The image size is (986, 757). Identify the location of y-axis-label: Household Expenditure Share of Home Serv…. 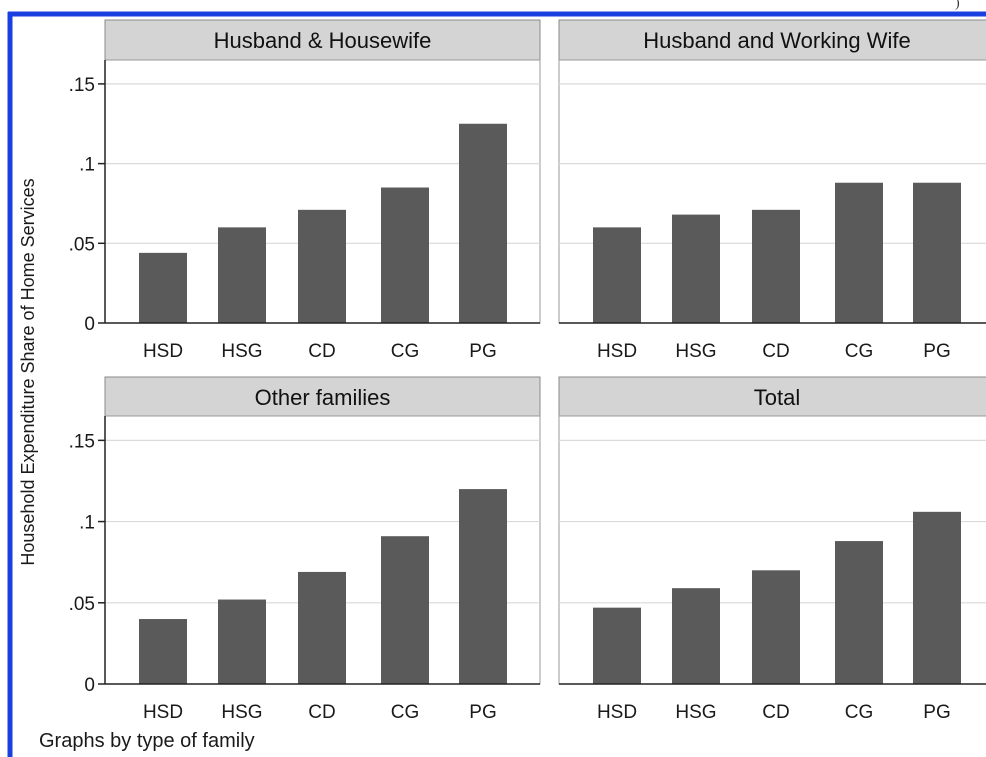
(28, 371).